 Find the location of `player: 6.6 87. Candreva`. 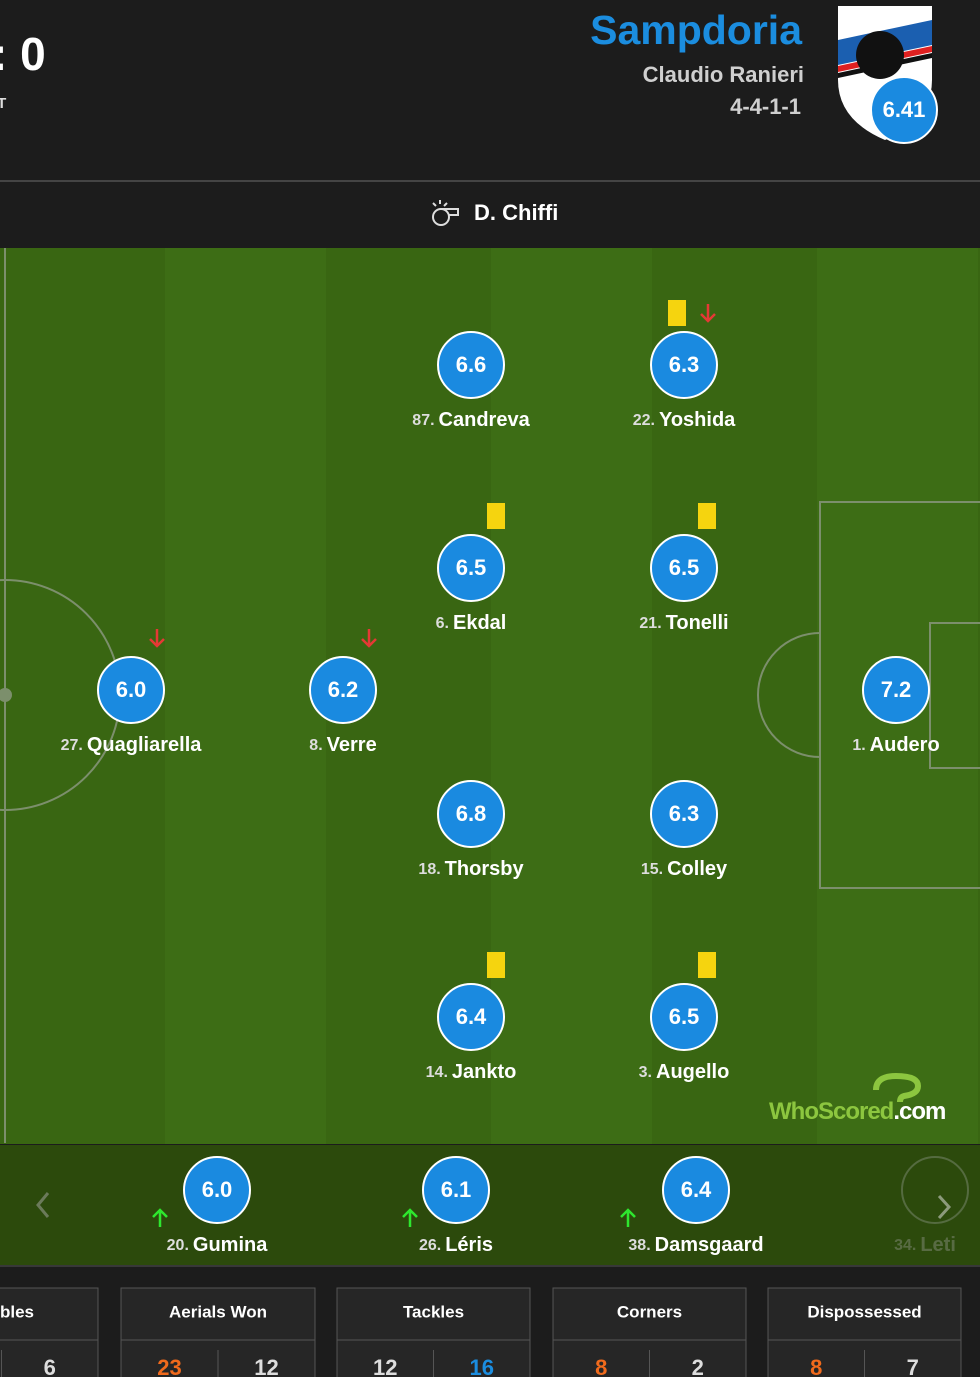

player: 6.6 87. Candreva is located at coordinates (471, 381).